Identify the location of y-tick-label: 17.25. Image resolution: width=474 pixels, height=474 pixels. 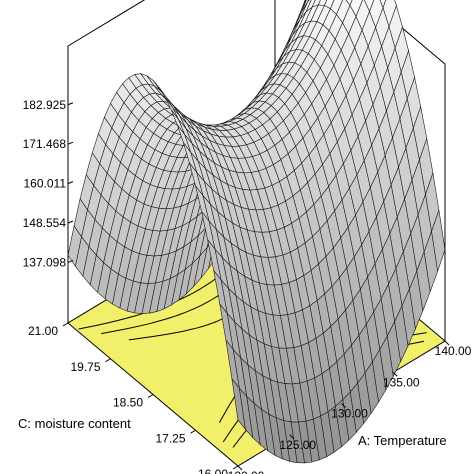
(170, 438).